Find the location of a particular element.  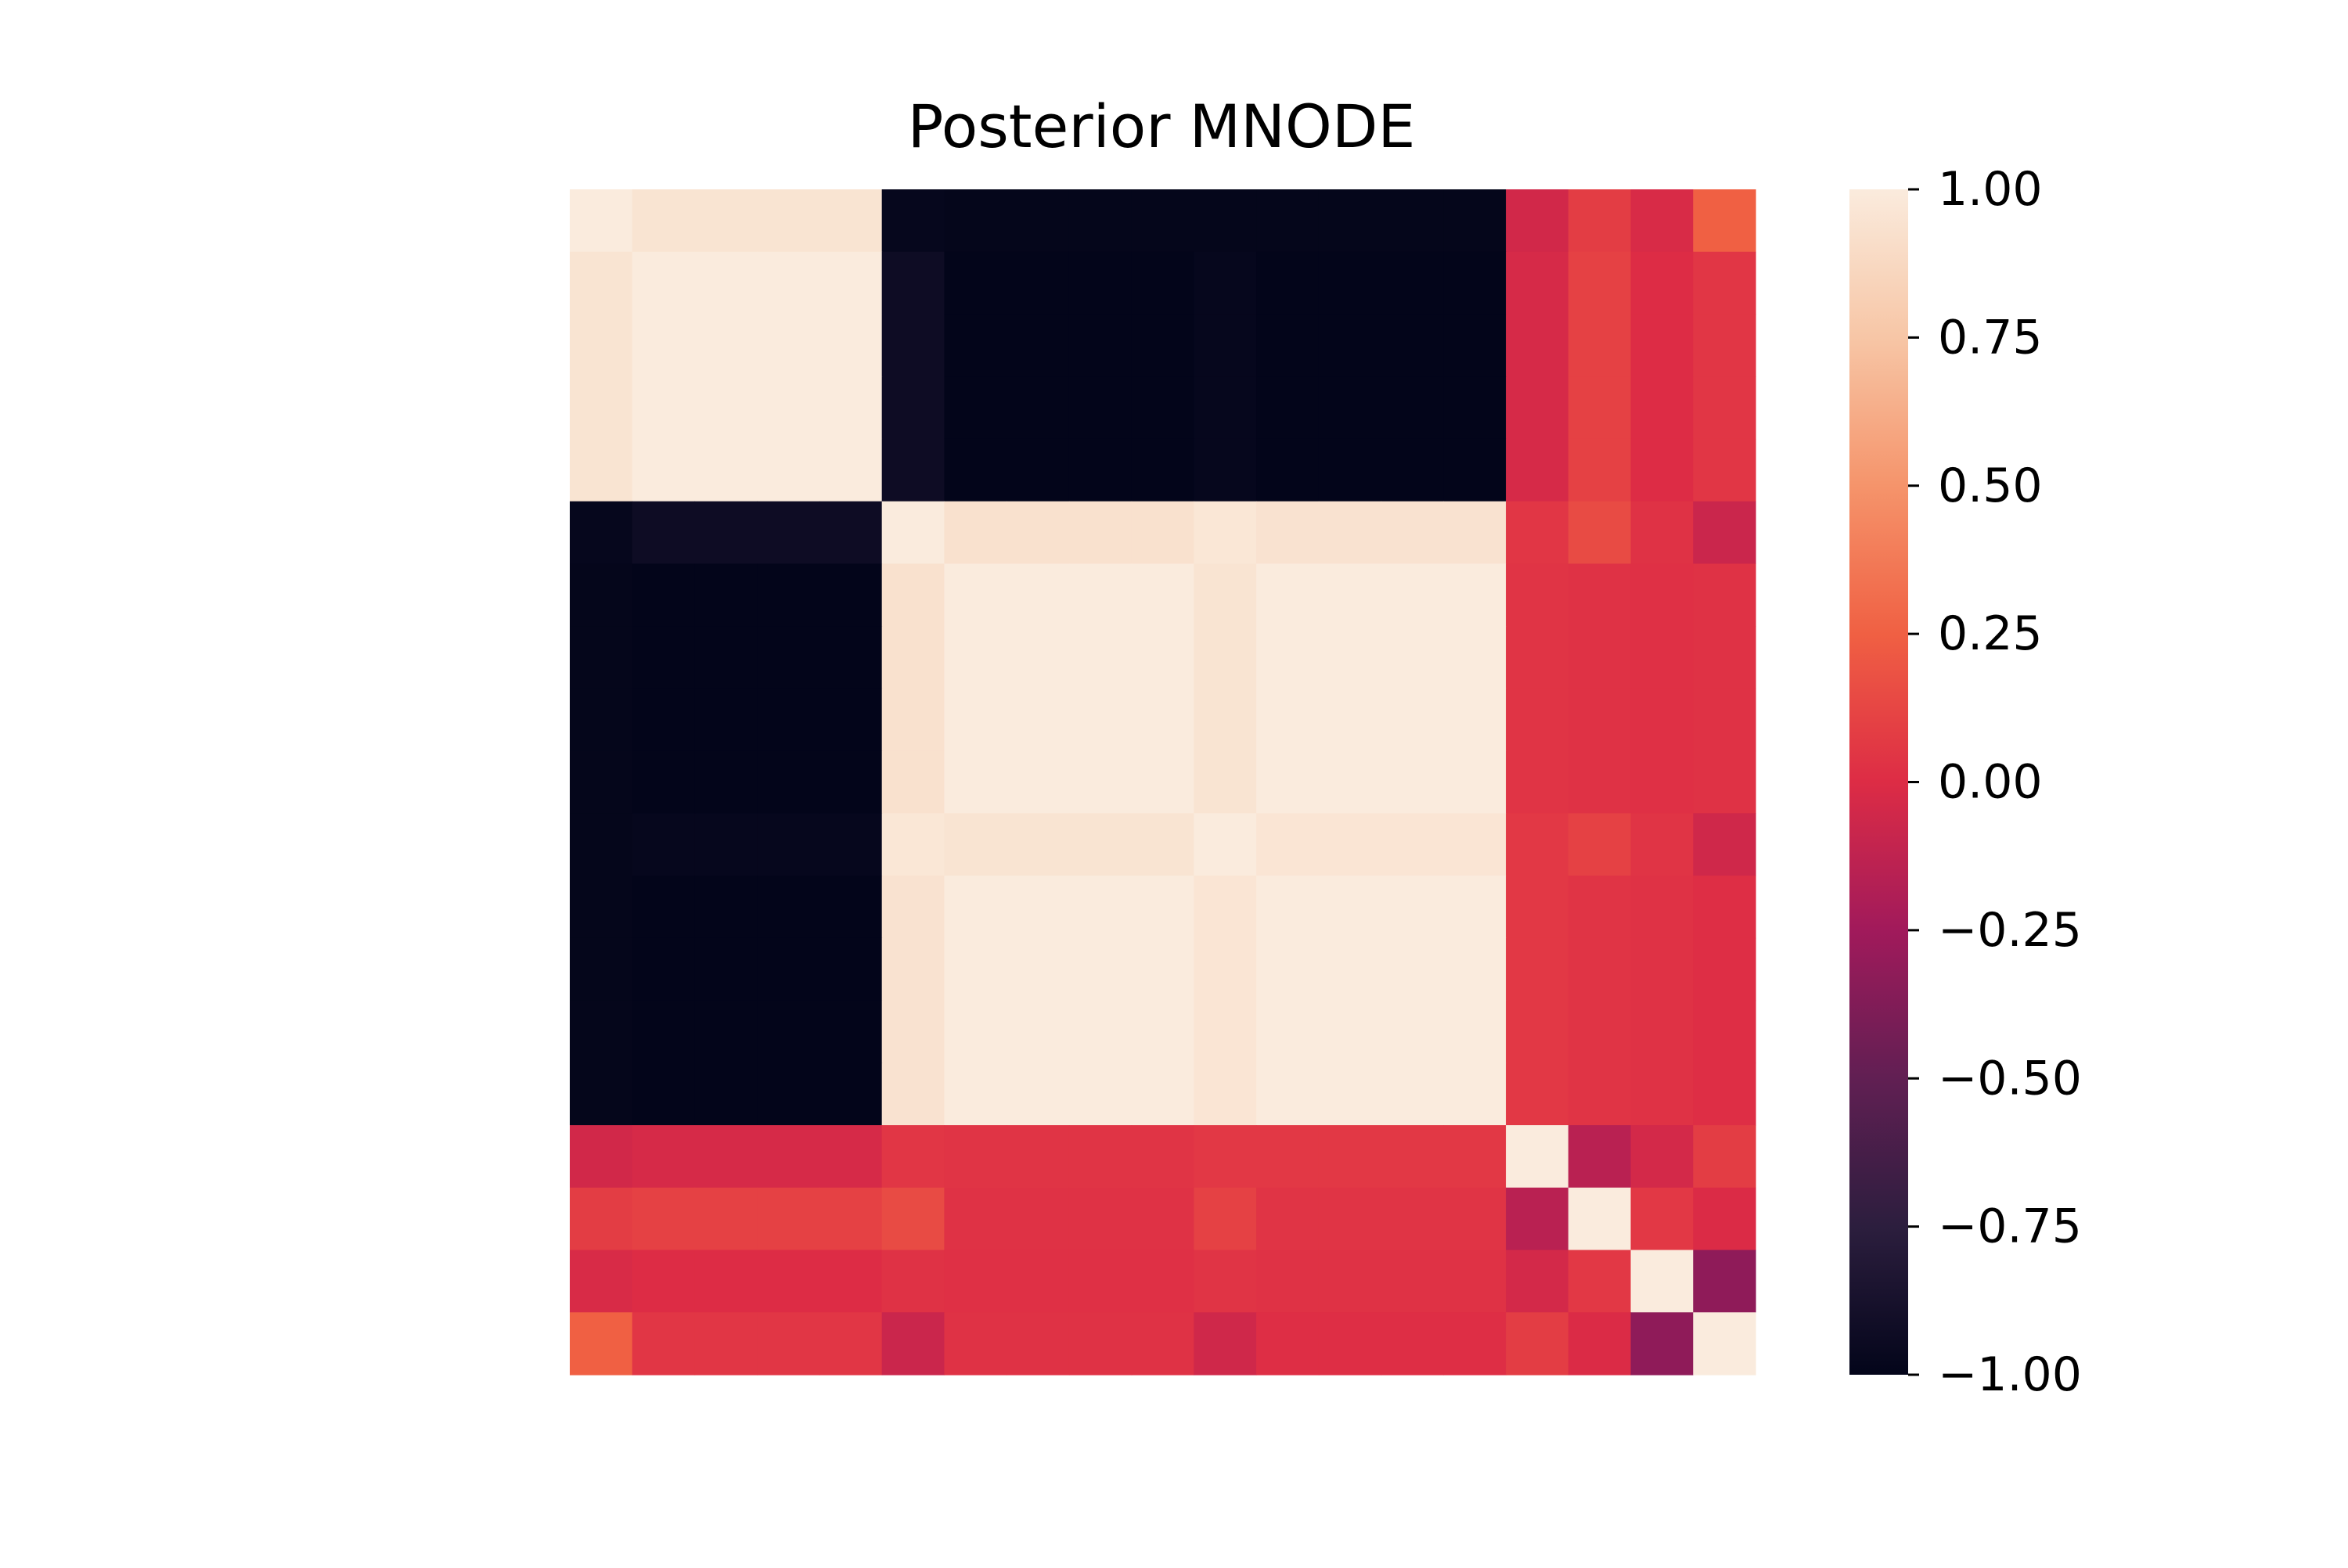

colorbar-tick-label: −0.75 is located at coordinates (2010, 1226).